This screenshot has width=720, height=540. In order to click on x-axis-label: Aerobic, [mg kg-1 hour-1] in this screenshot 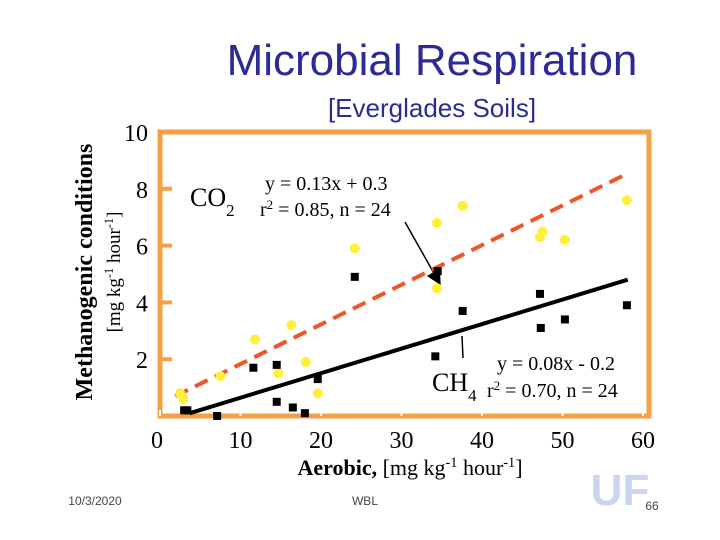, I will do `click(409, 467)`.